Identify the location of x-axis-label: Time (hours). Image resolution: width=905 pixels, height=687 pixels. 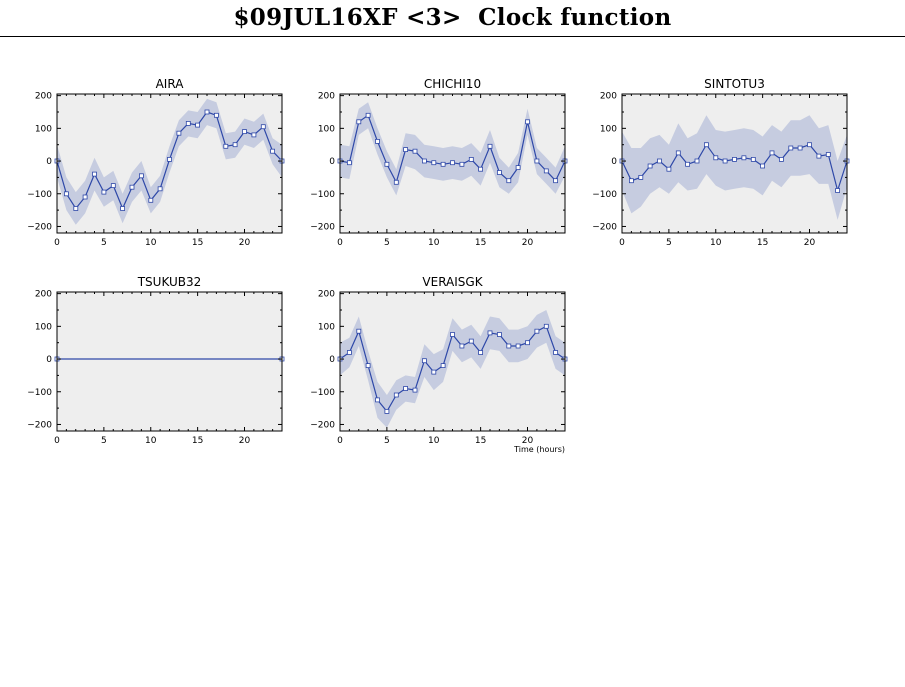
(539, 449).